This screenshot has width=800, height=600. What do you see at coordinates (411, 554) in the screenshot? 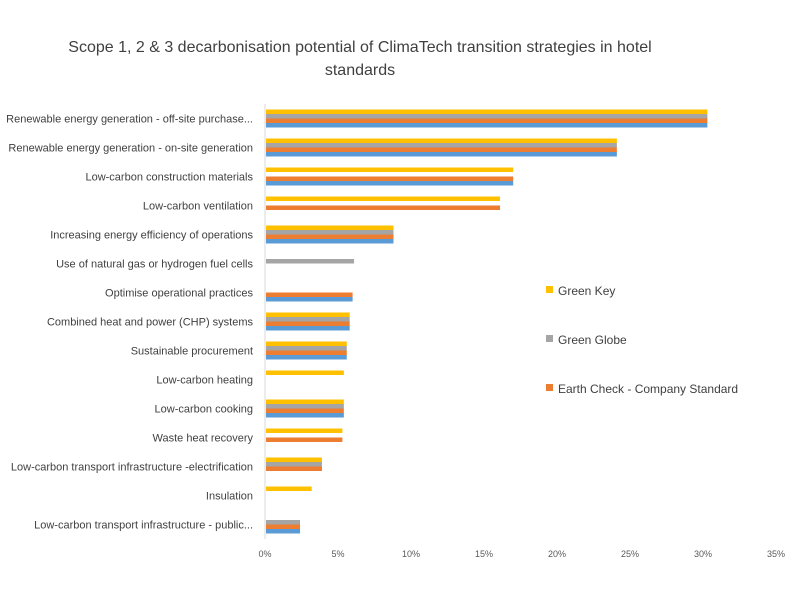
I see `x-tick-label: 10%` at bounding box center [411, 554].